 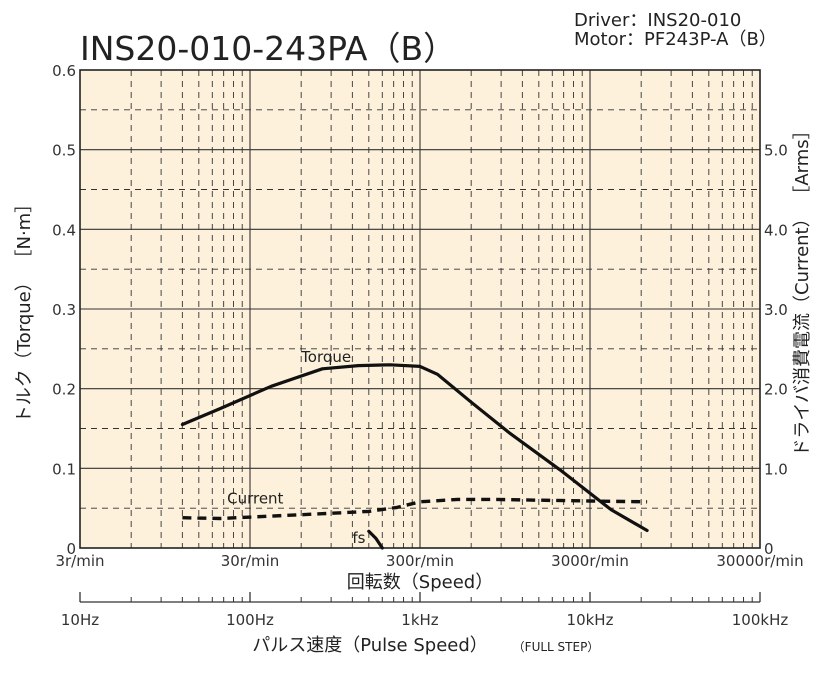 What do you see at coordinates (64, 390) in the screenshot?
I see `y-left-tick-label: 0.2` at bounding box center [64, 390].